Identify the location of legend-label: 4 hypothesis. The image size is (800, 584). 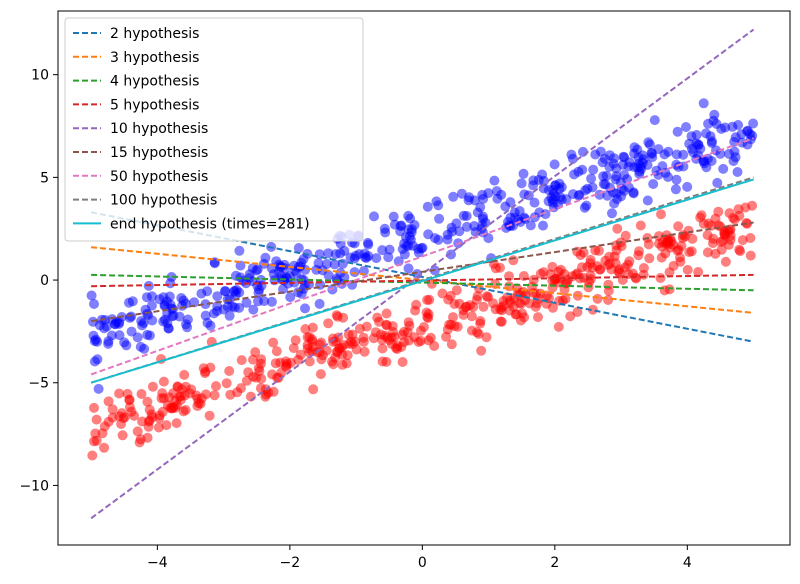
(154, 82).